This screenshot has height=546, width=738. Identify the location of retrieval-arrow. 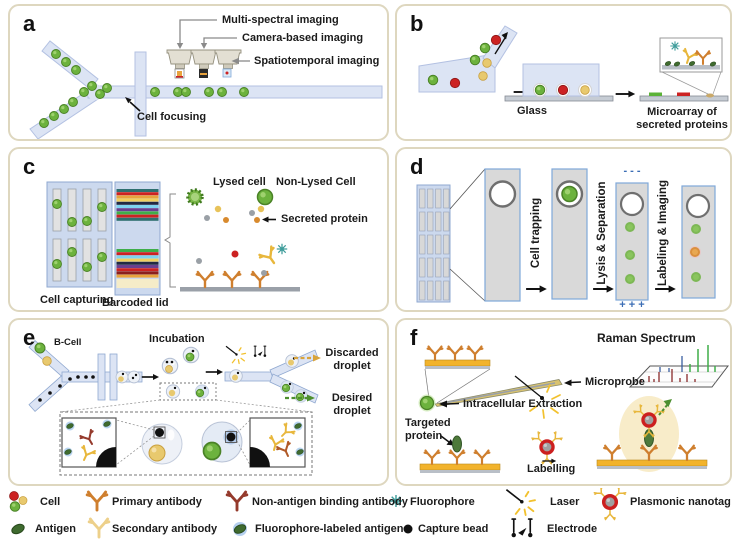
(501, 43).